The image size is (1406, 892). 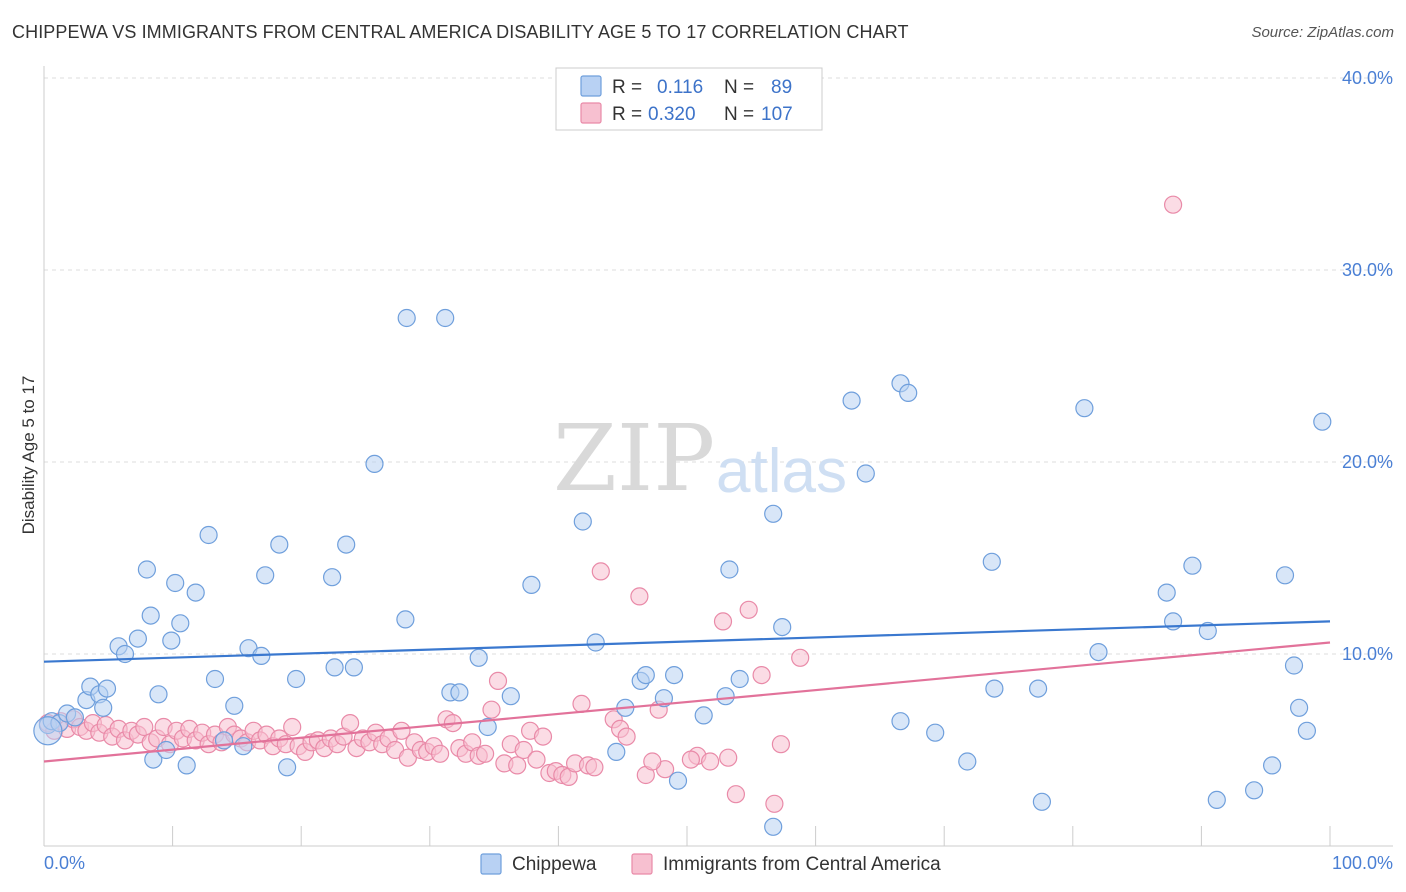 I want to click on immigrants-trend-line, so click(x=687, y=702).